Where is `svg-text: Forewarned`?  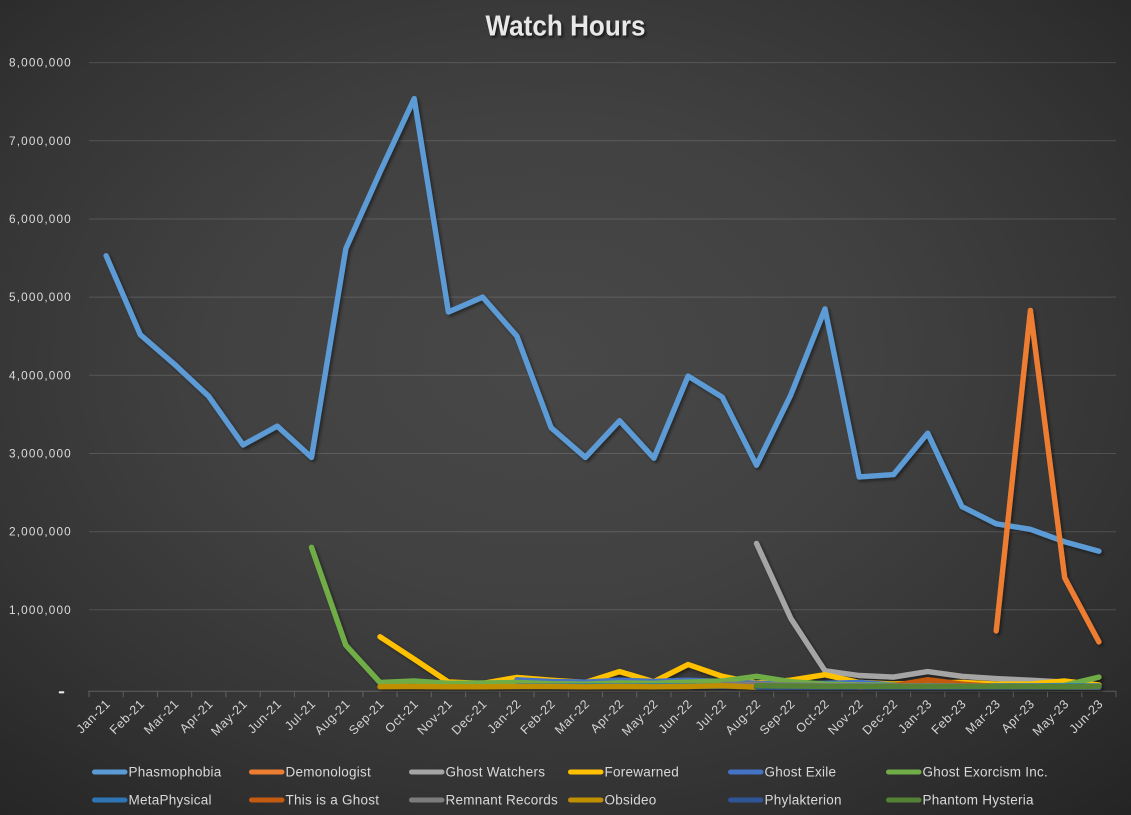 svg-text: Forewarned is located at coordinates (642, 772).